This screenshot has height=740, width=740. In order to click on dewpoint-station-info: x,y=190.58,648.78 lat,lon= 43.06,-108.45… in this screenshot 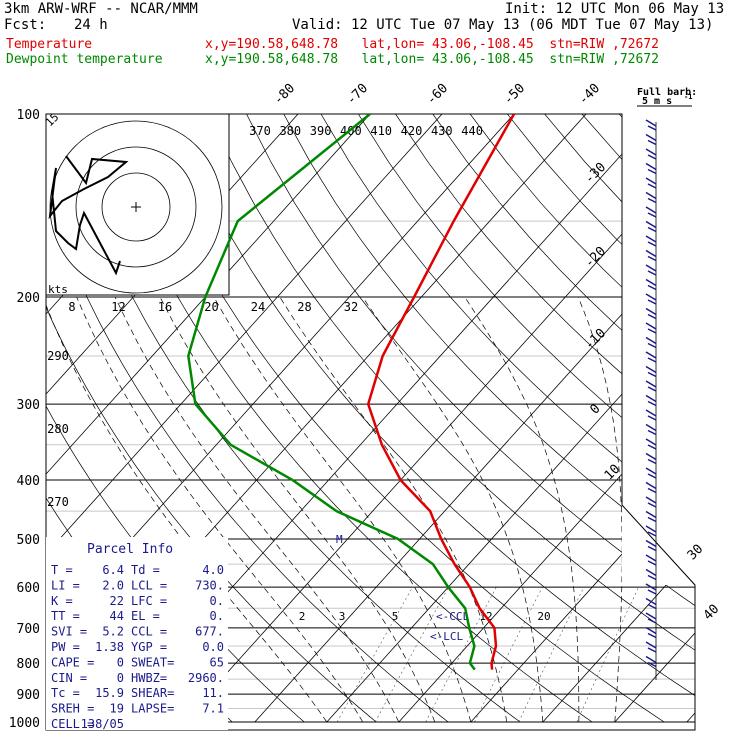, I will do `click(432, 59)`.